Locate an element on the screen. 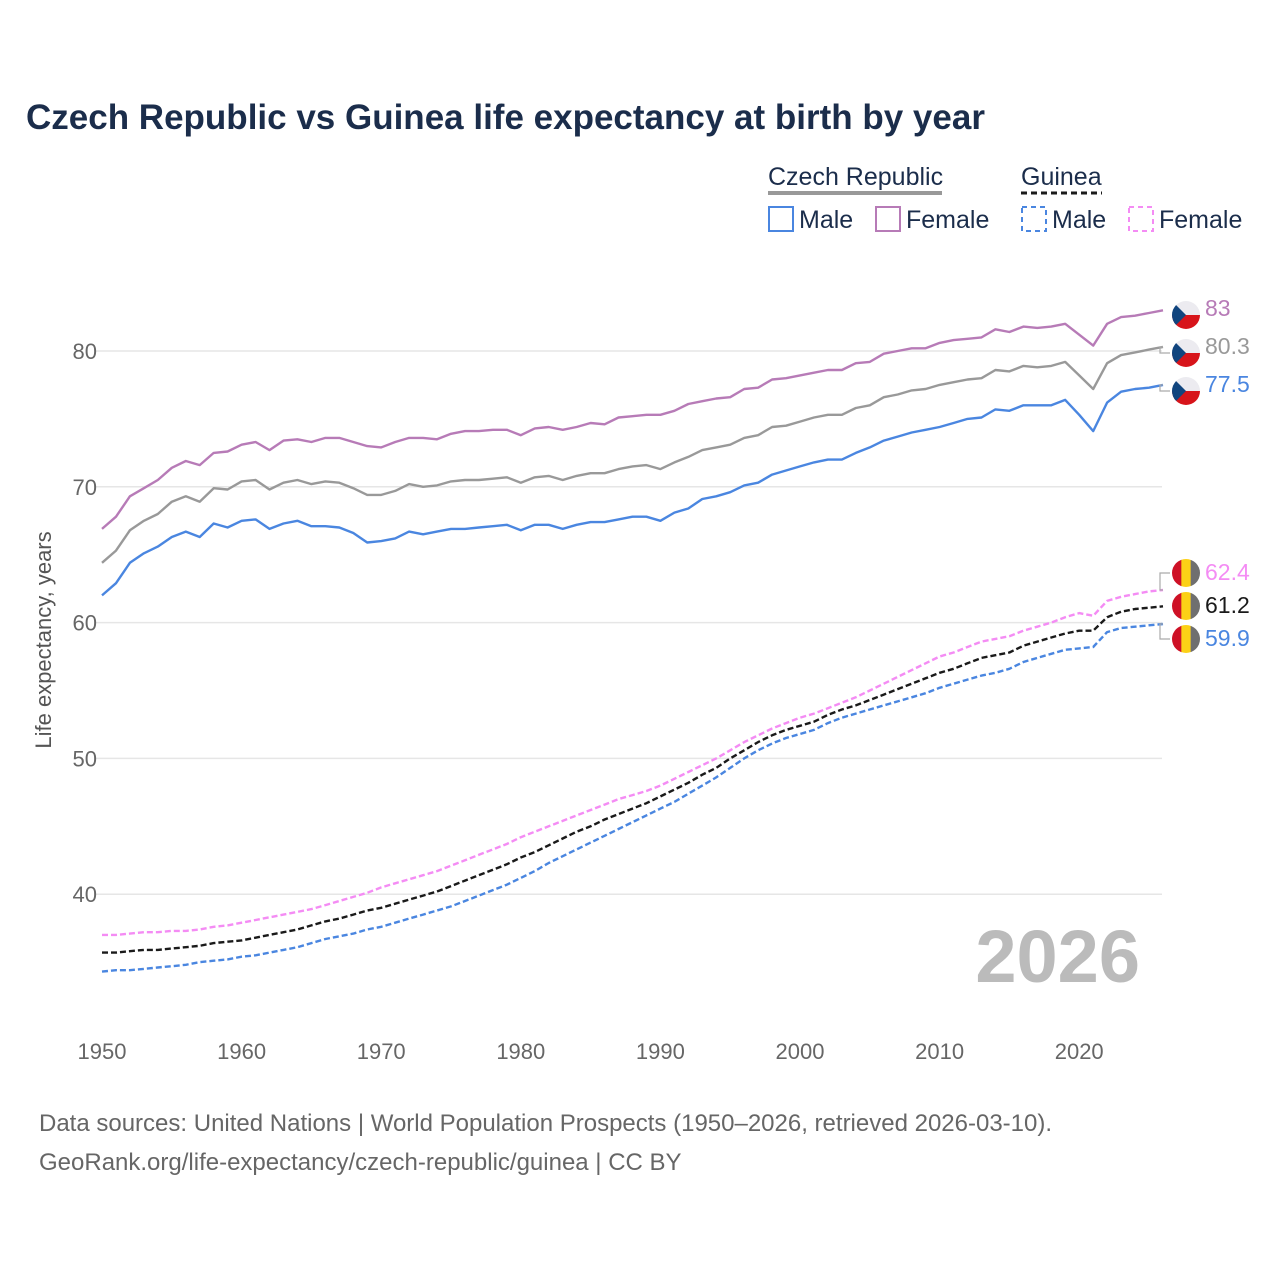 The width and height of the screenshot is (1280, 1285). legend-guinea-female-swatch is located at coordinates (1141, 219).